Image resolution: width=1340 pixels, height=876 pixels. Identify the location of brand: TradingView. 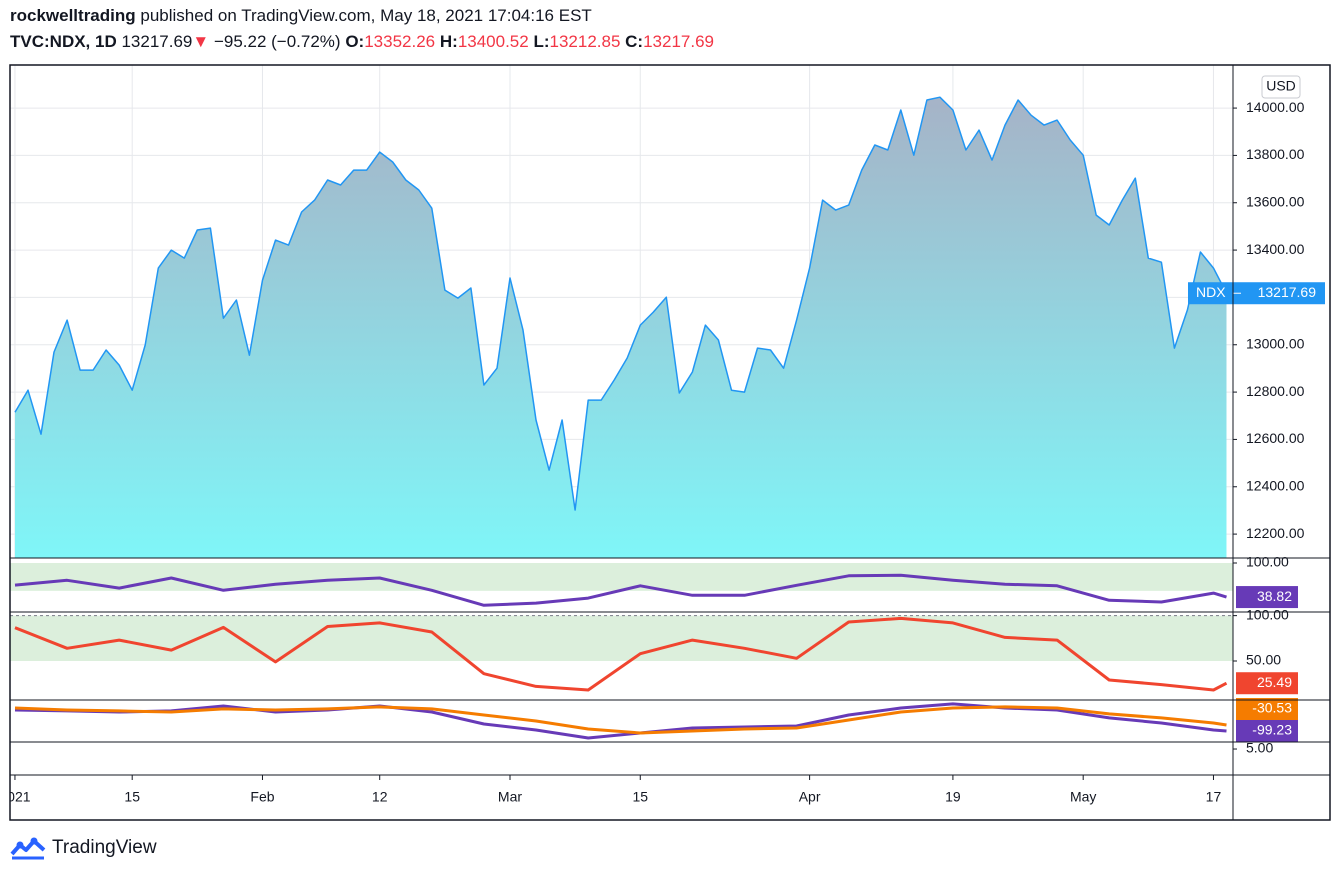
(104, 847).